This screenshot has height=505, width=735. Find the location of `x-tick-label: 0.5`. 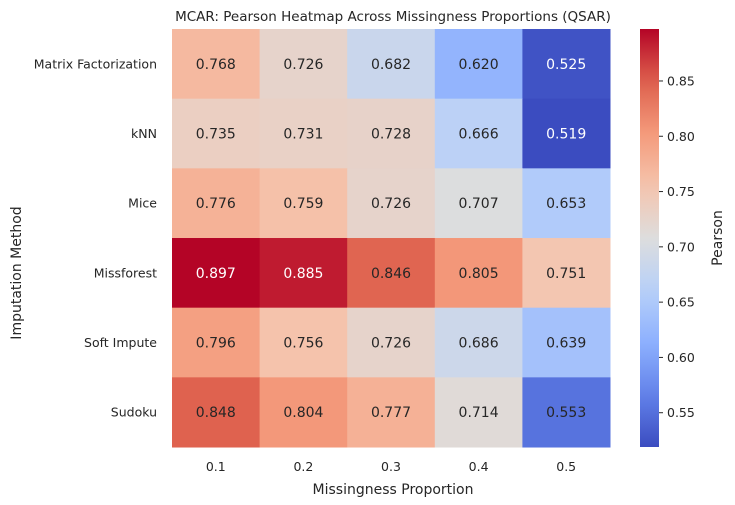

x-tick-label: 0.5 is located at coordinates (566, 466).